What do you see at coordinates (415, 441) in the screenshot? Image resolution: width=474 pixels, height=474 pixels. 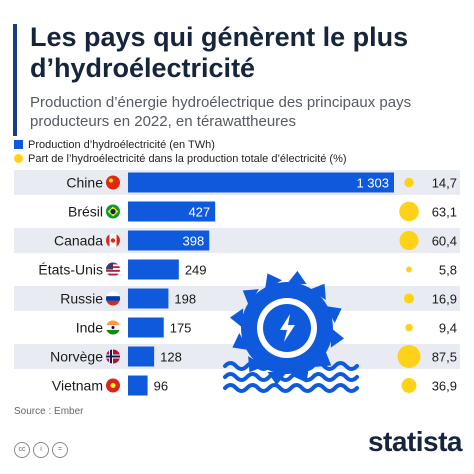 I see `statista-logo: statista` at bounding box center [415, 441].